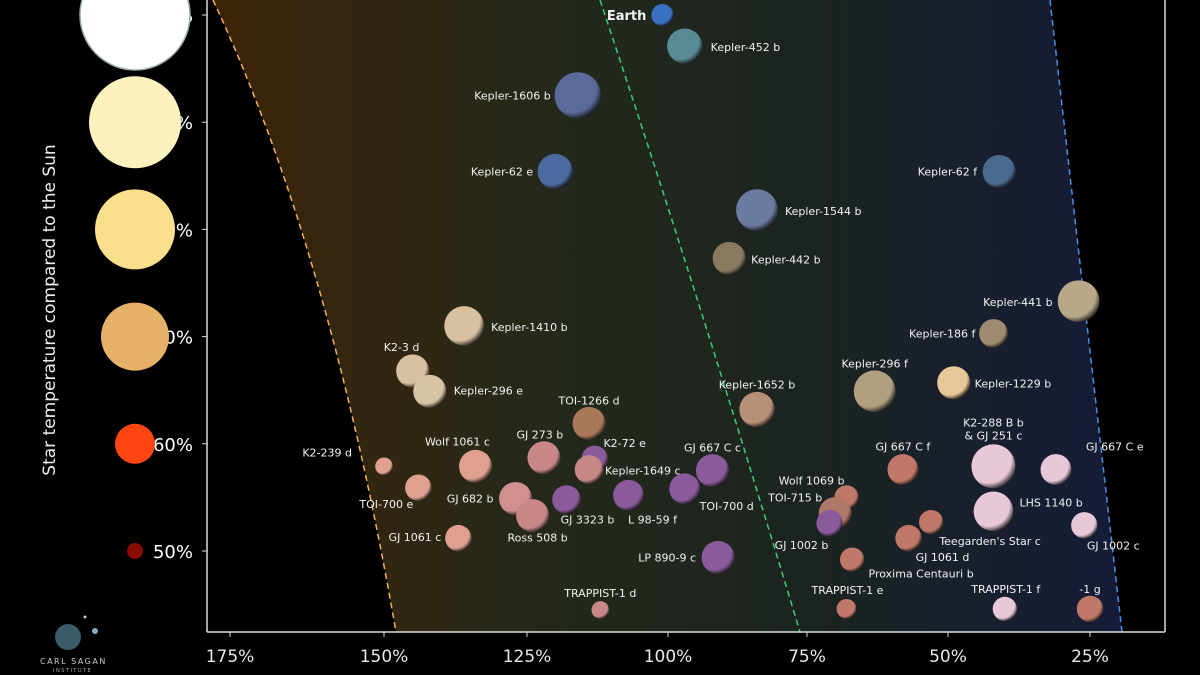 This screenshot has width=1200, height=675. I want to click on x-tick-label: 50%, so click(948, 657).